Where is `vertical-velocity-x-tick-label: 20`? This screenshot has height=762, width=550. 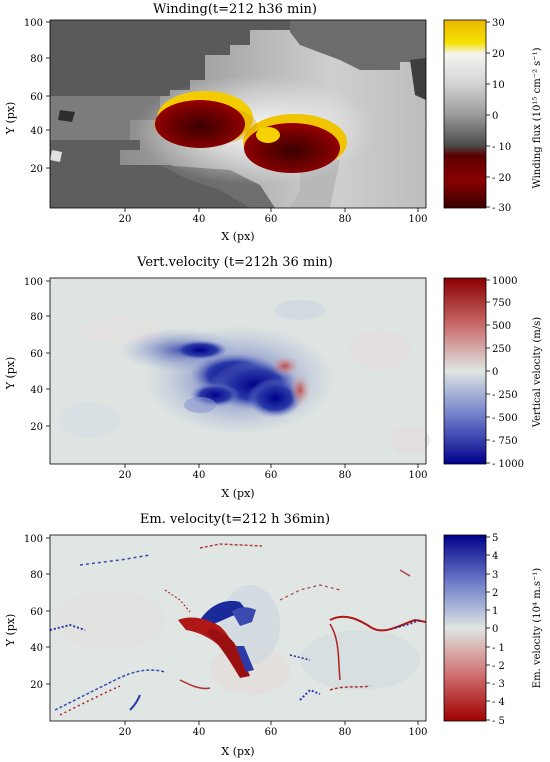
vertical-velocity-x-tick-label: 20 is located at coordinates (125, 475).